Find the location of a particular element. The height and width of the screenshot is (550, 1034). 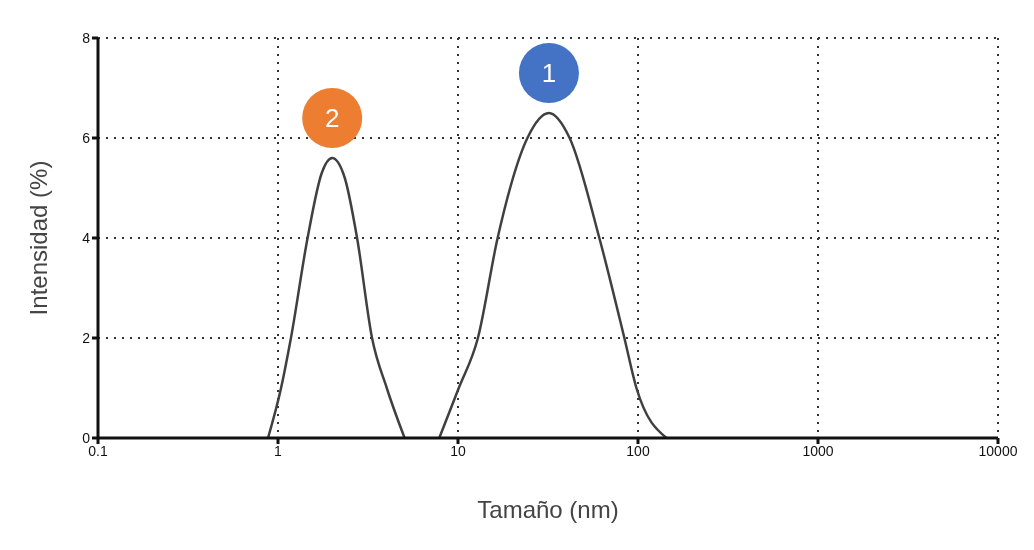

x-tick-label: 1 is located at coordinates (278, 450).